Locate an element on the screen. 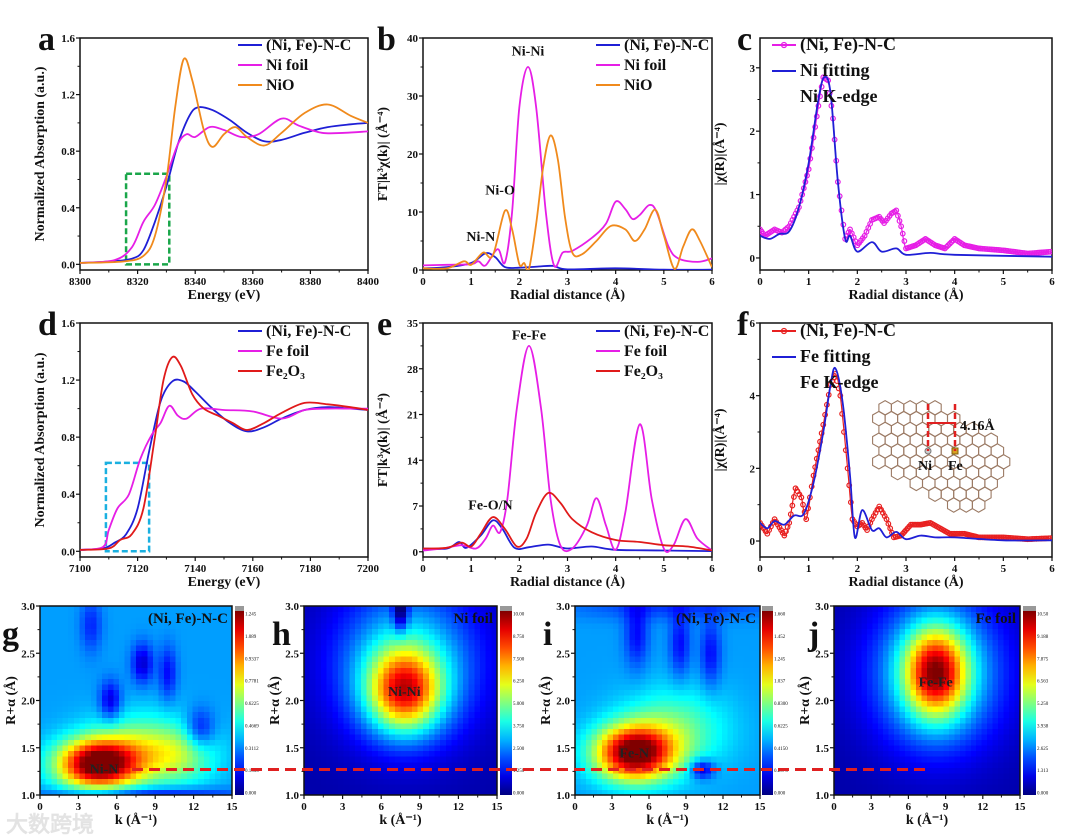 The height and width of the screenshot is (840, 1080). x-tick-label: 2 is located at coordinates (858, 282).